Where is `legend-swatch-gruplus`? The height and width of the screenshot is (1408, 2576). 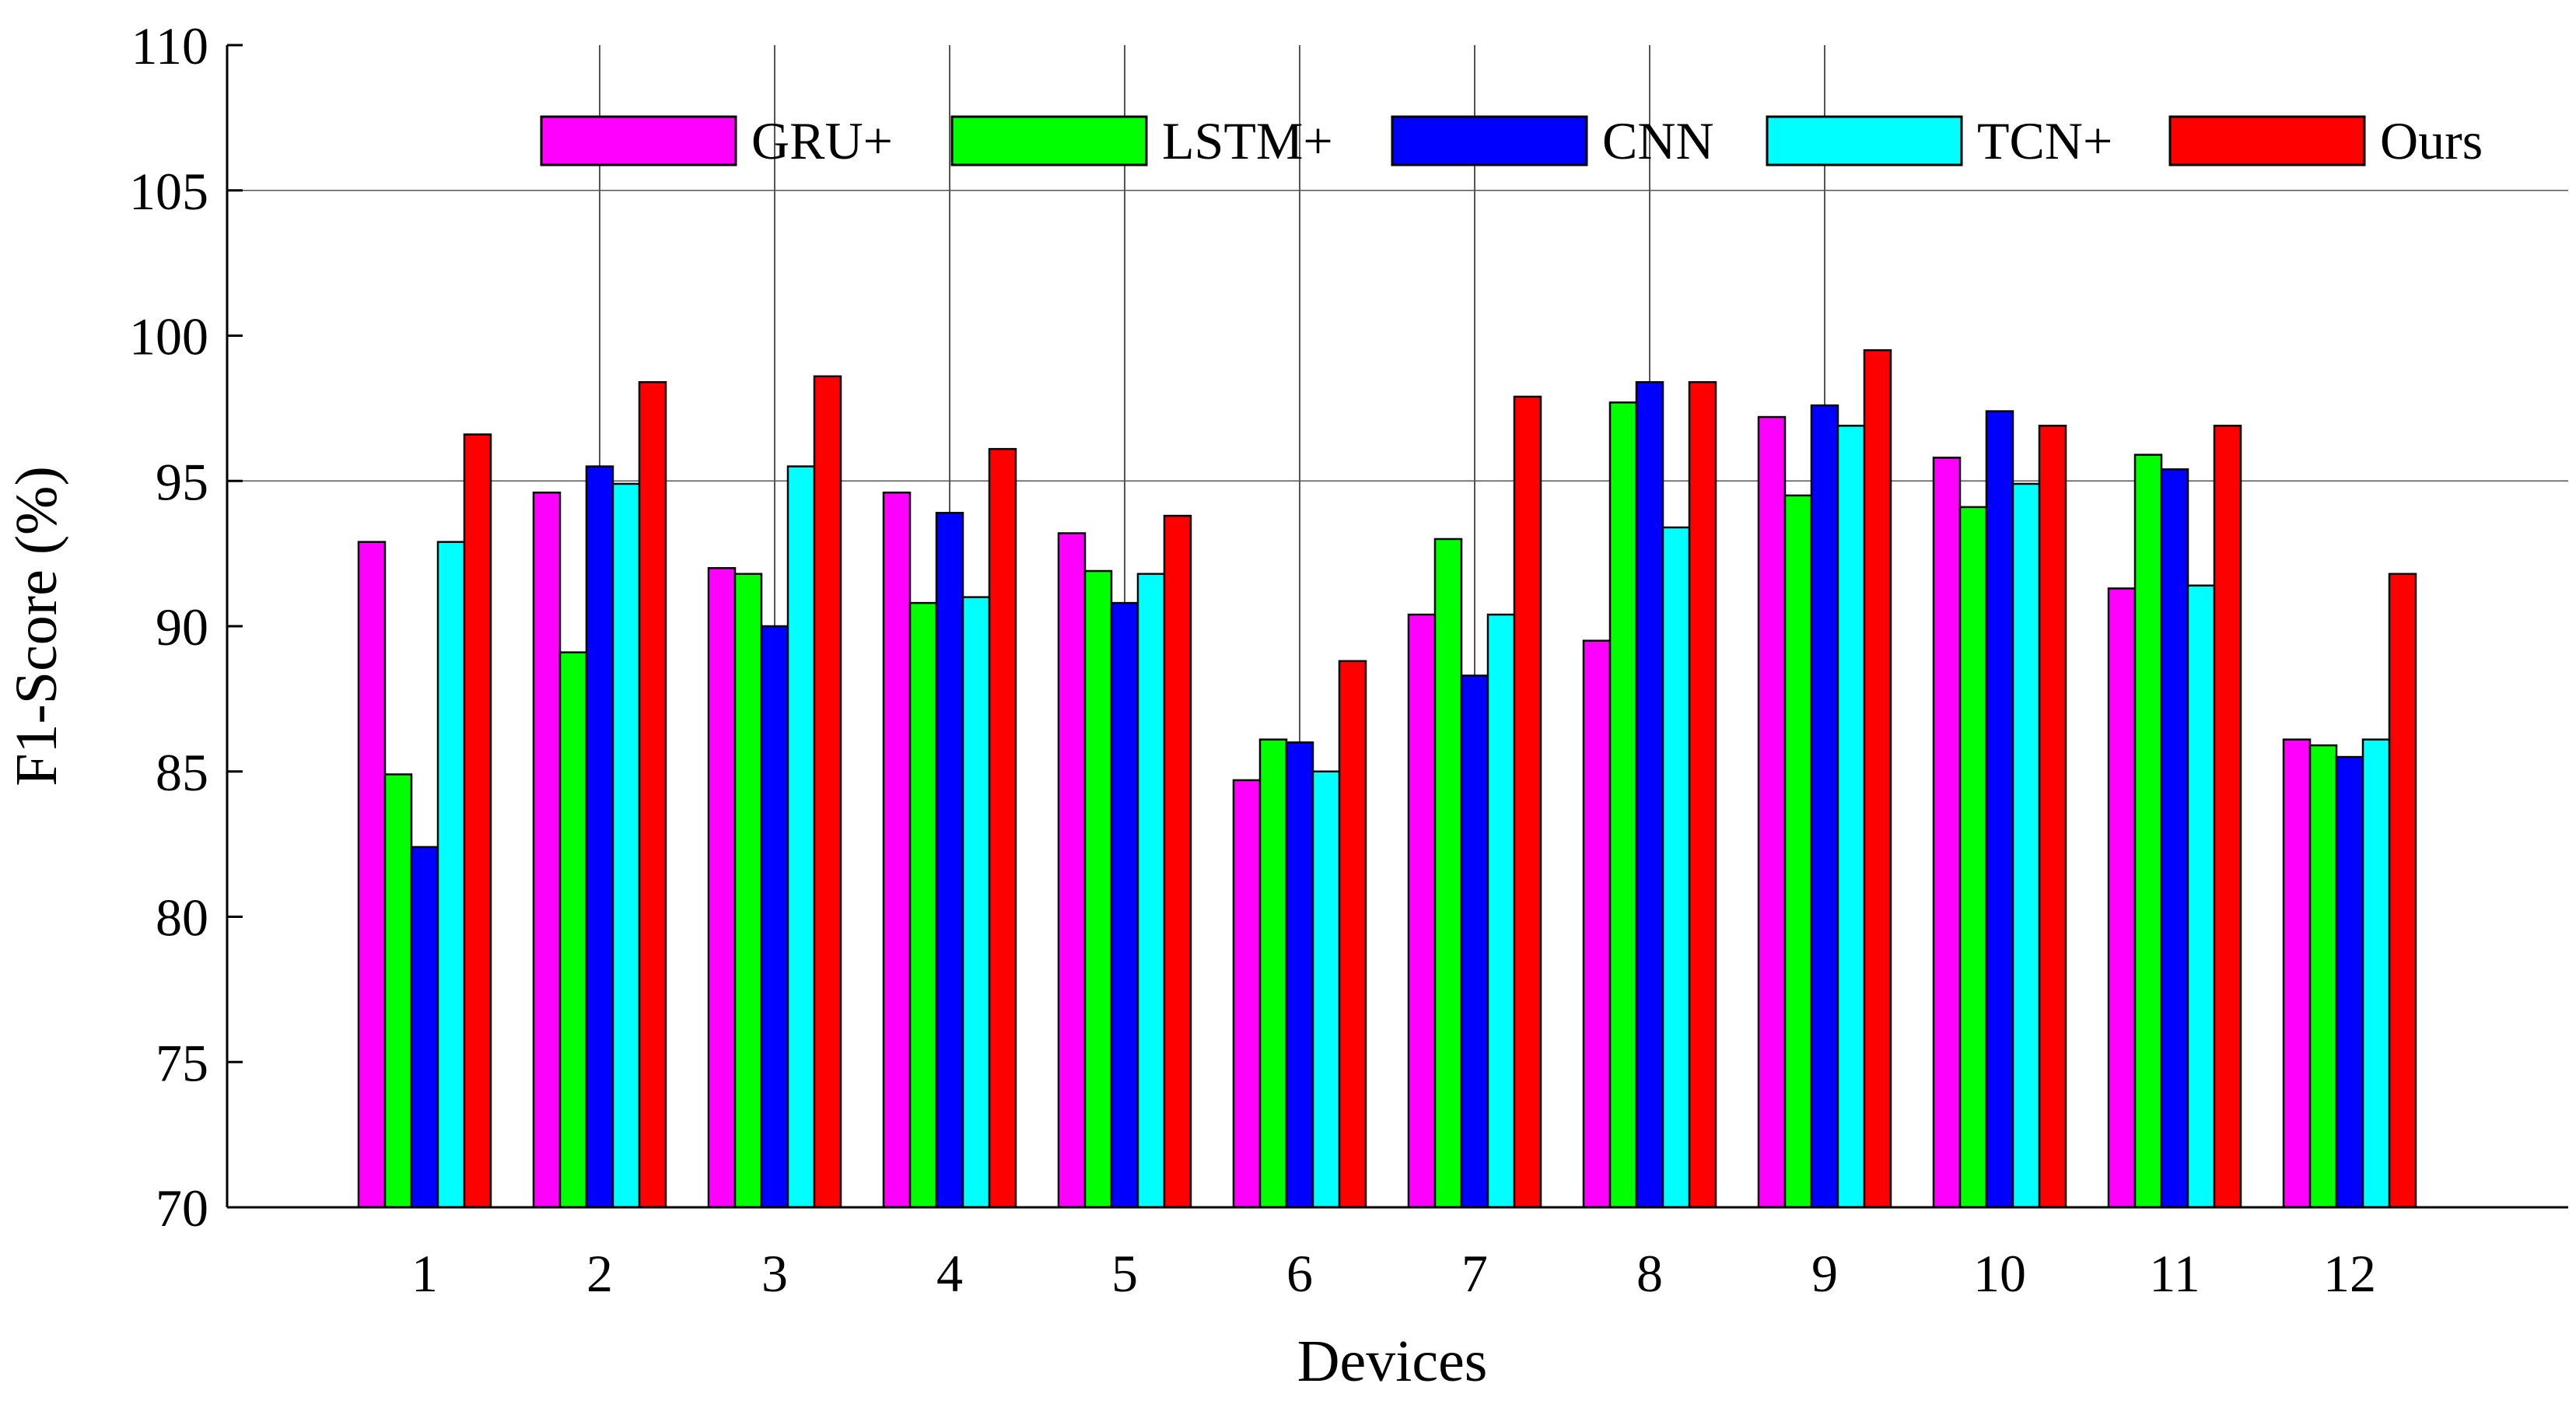 legend-swatch-gruplus is located at coordinates (638, 140).